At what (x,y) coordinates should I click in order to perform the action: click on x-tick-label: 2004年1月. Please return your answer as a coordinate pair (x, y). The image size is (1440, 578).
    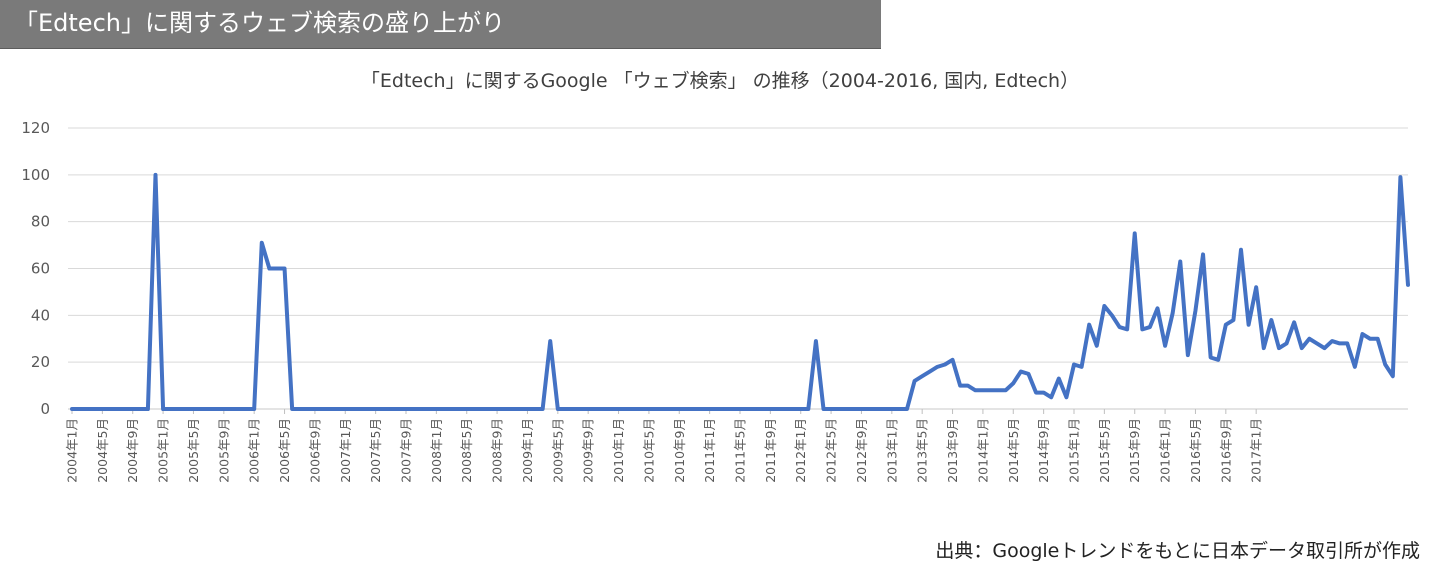
    Looking at the image, I should click on (72, 450).